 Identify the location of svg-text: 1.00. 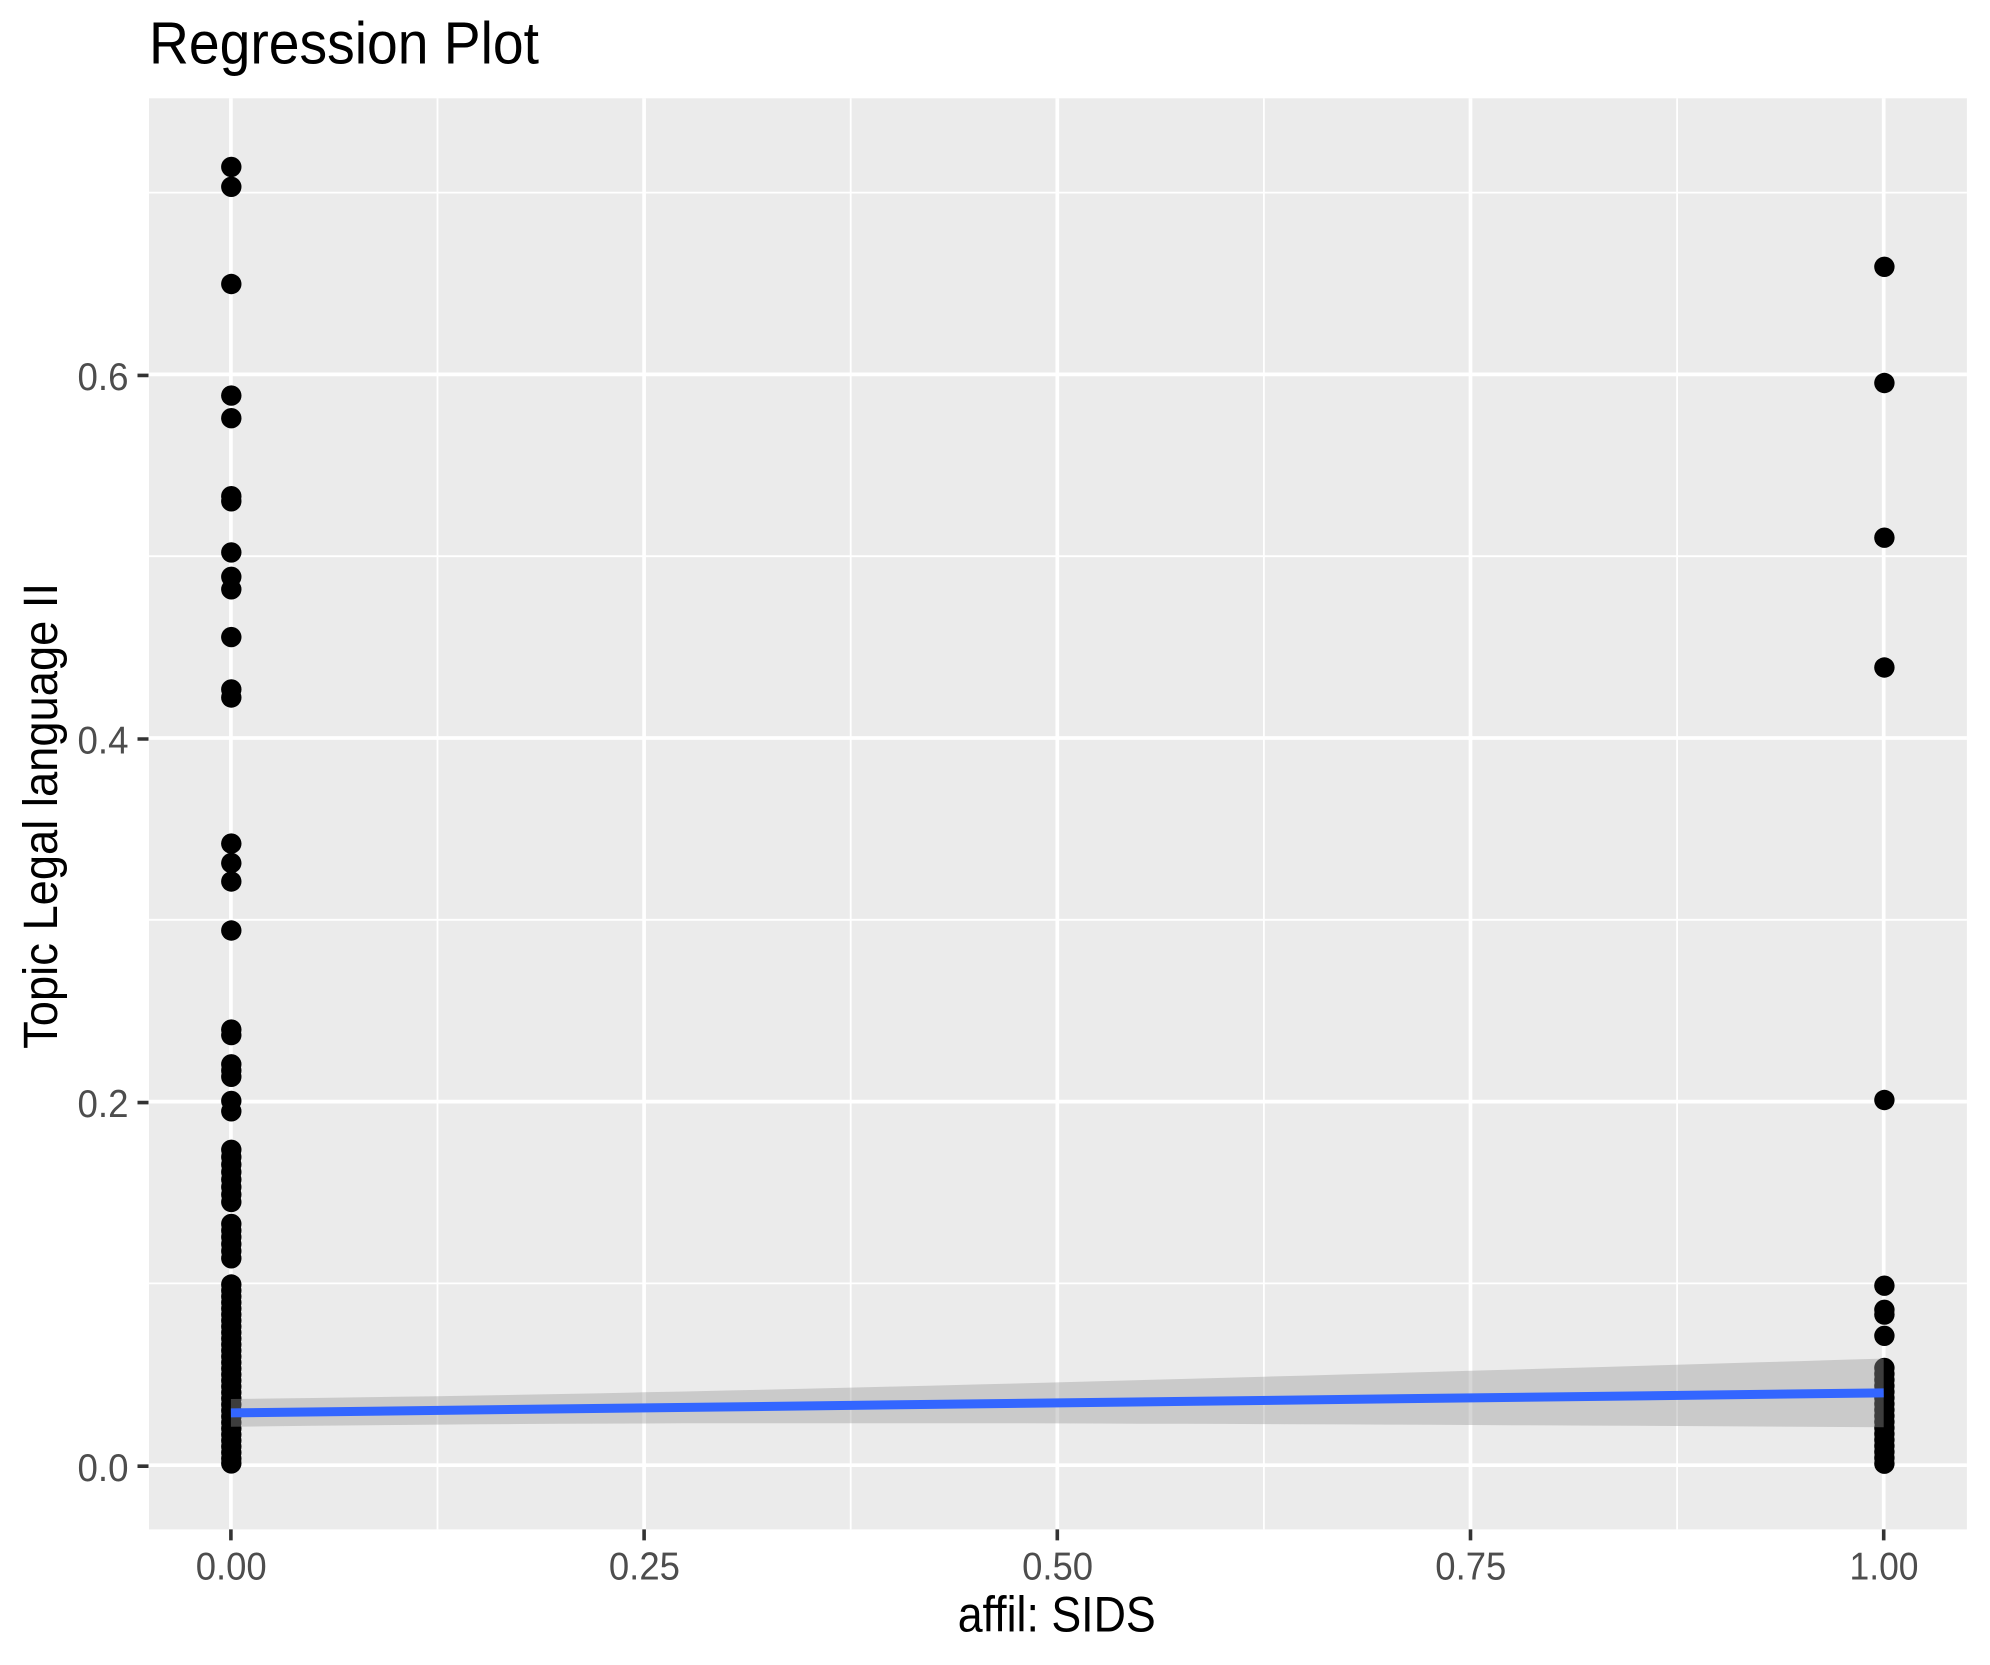
(1884, 1566).